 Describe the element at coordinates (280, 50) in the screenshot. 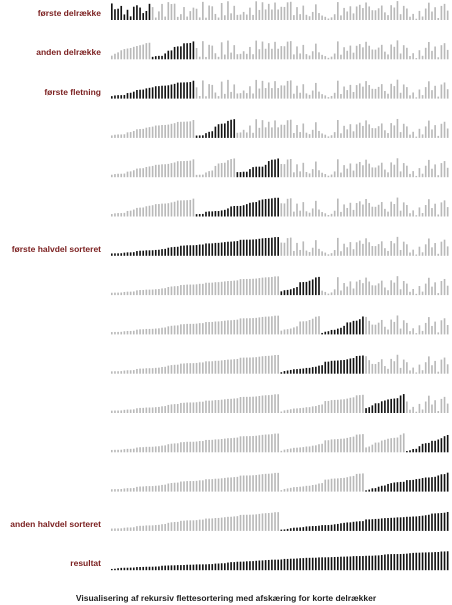

I see `array-row` at that location.